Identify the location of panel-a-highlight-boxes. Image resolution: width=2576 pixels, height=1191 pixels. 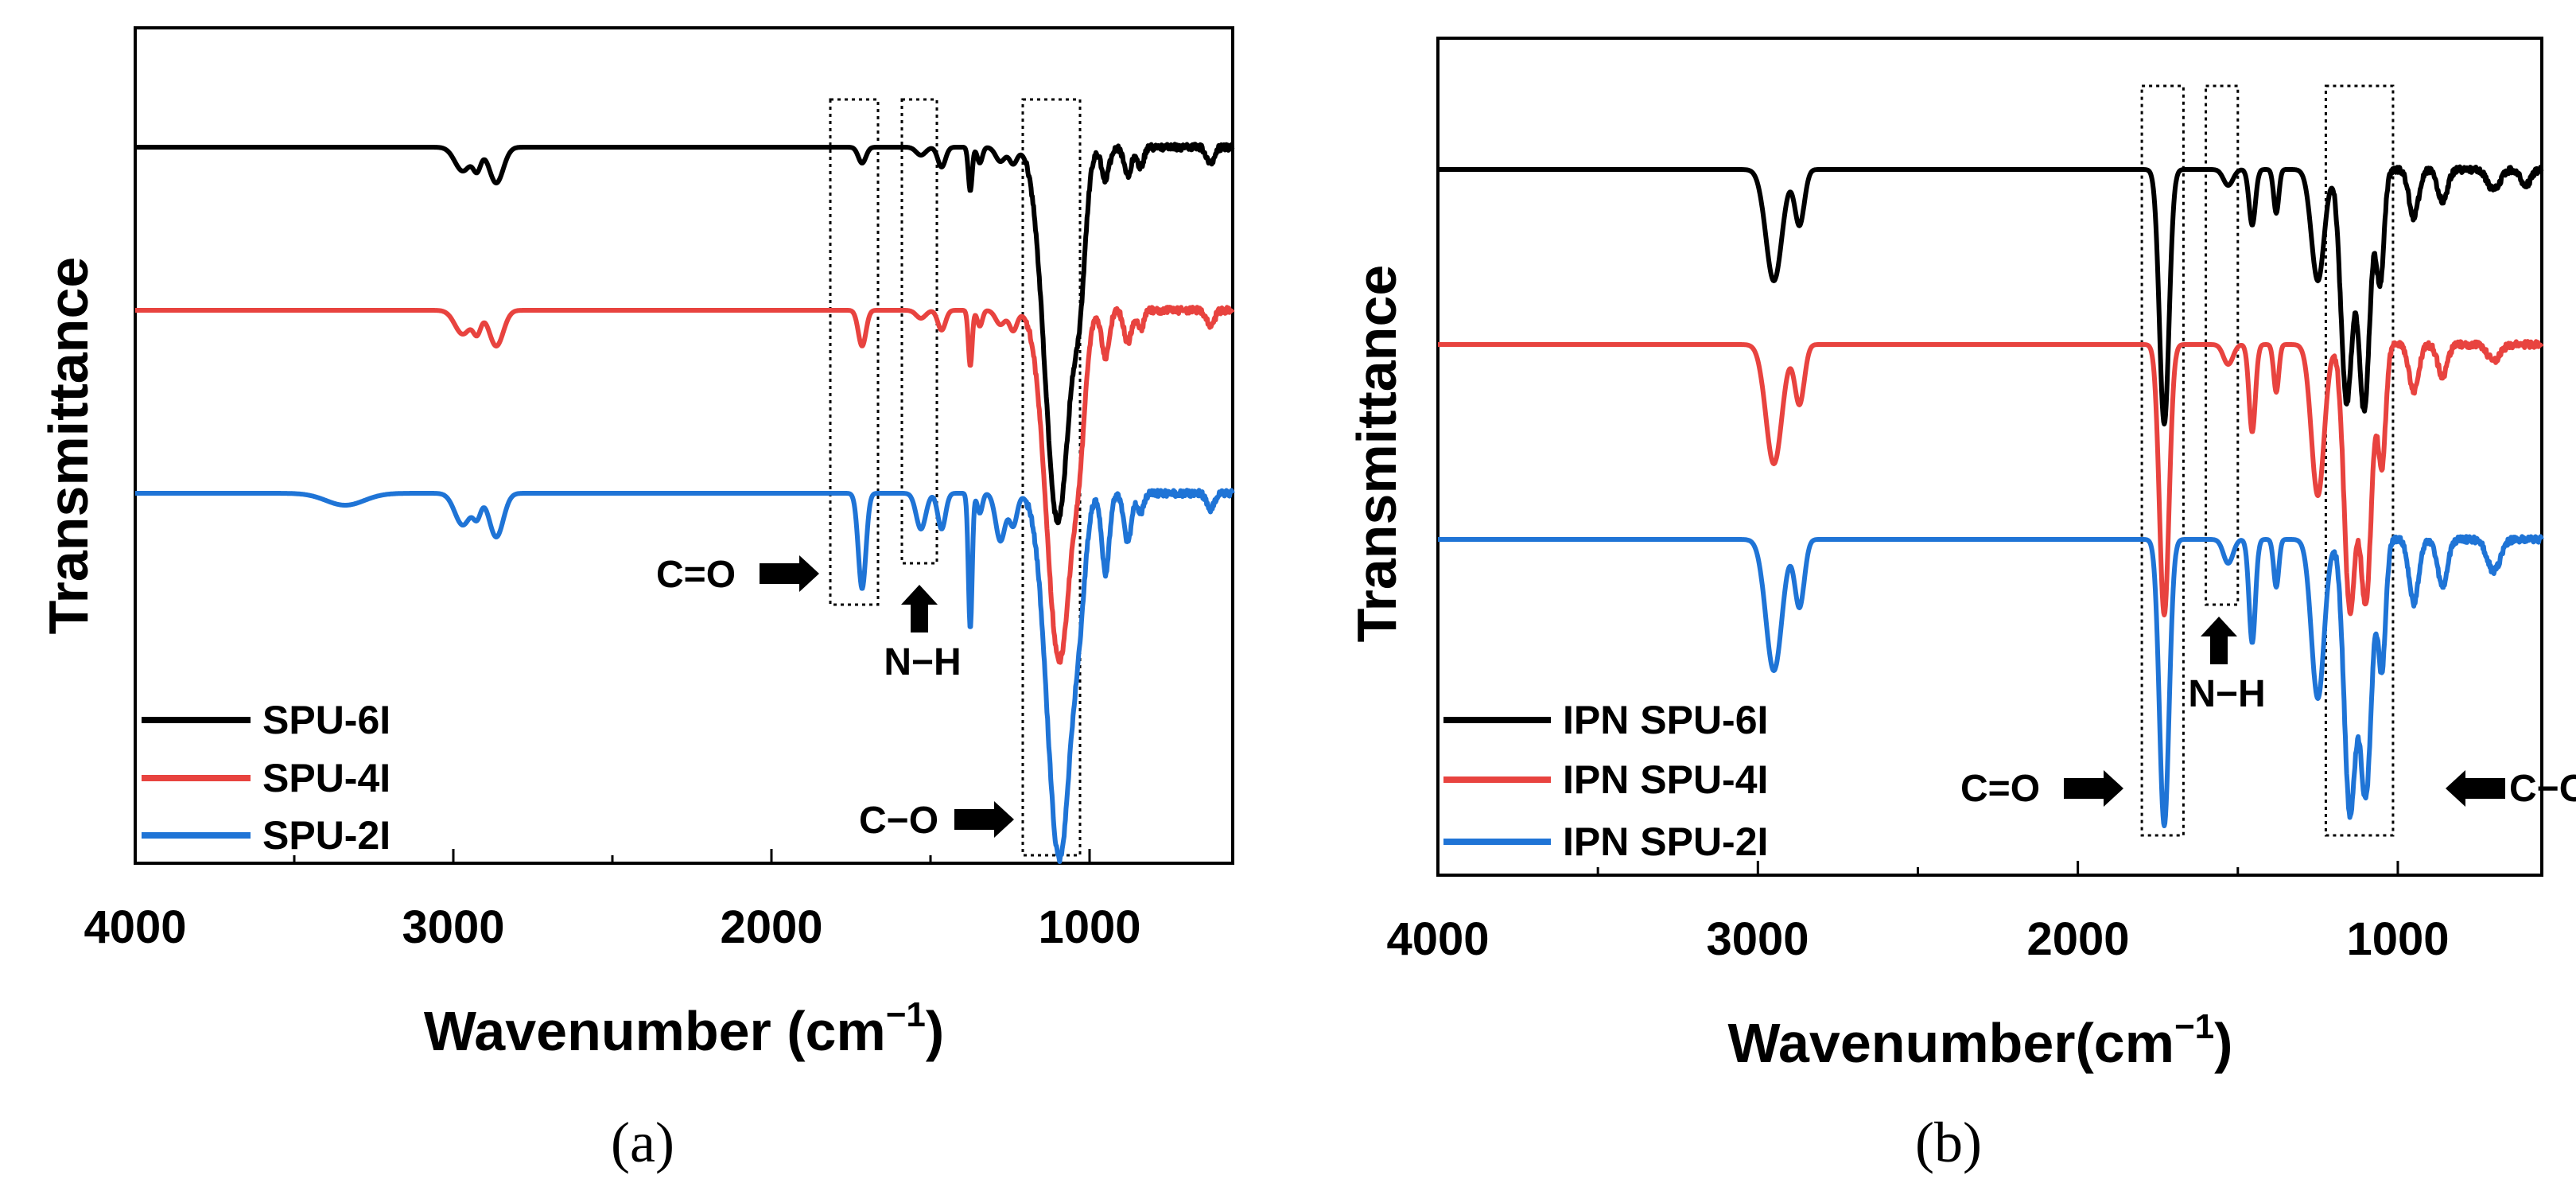
(955, 477).